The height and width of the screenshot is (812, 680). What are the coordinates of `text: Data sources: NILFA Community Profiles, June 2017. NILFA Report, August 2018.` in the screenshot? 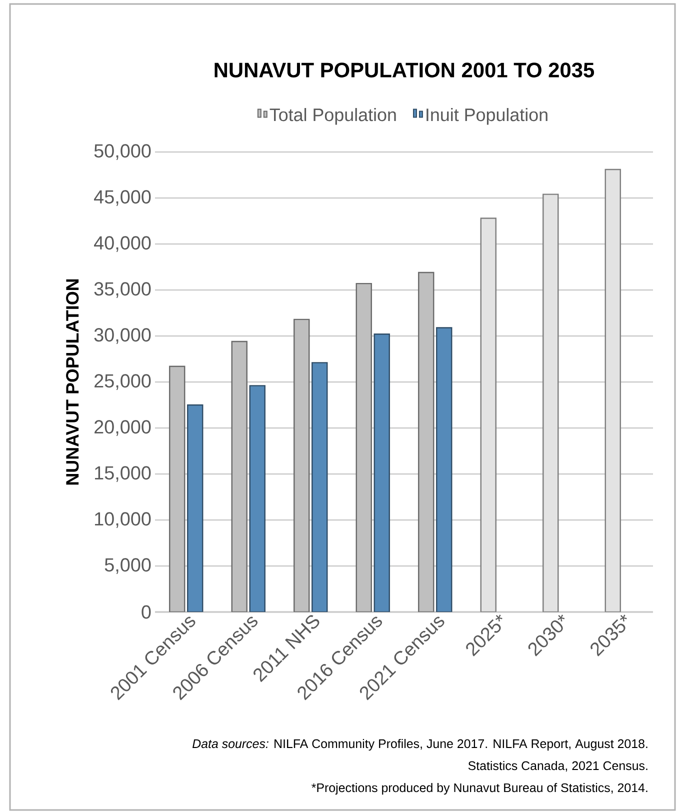 It's located at (420, 744).